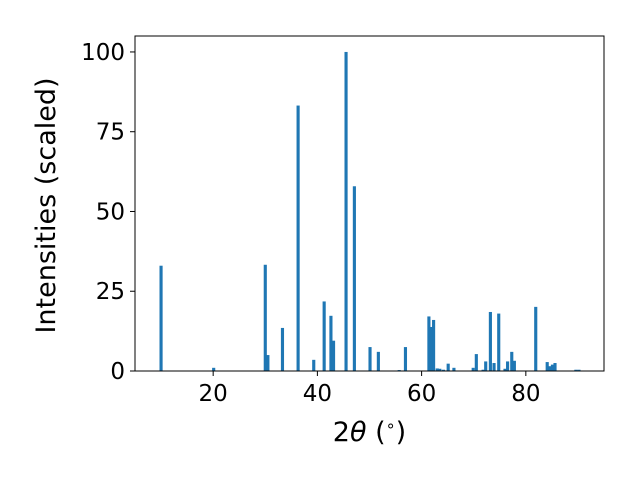 Image resolution: width=640 pixels, height=480 pixels. What do you see at coordinates (213, 394) in the screenshot?
I see `x-tick-label: 20` at bounding box center [213, 394].